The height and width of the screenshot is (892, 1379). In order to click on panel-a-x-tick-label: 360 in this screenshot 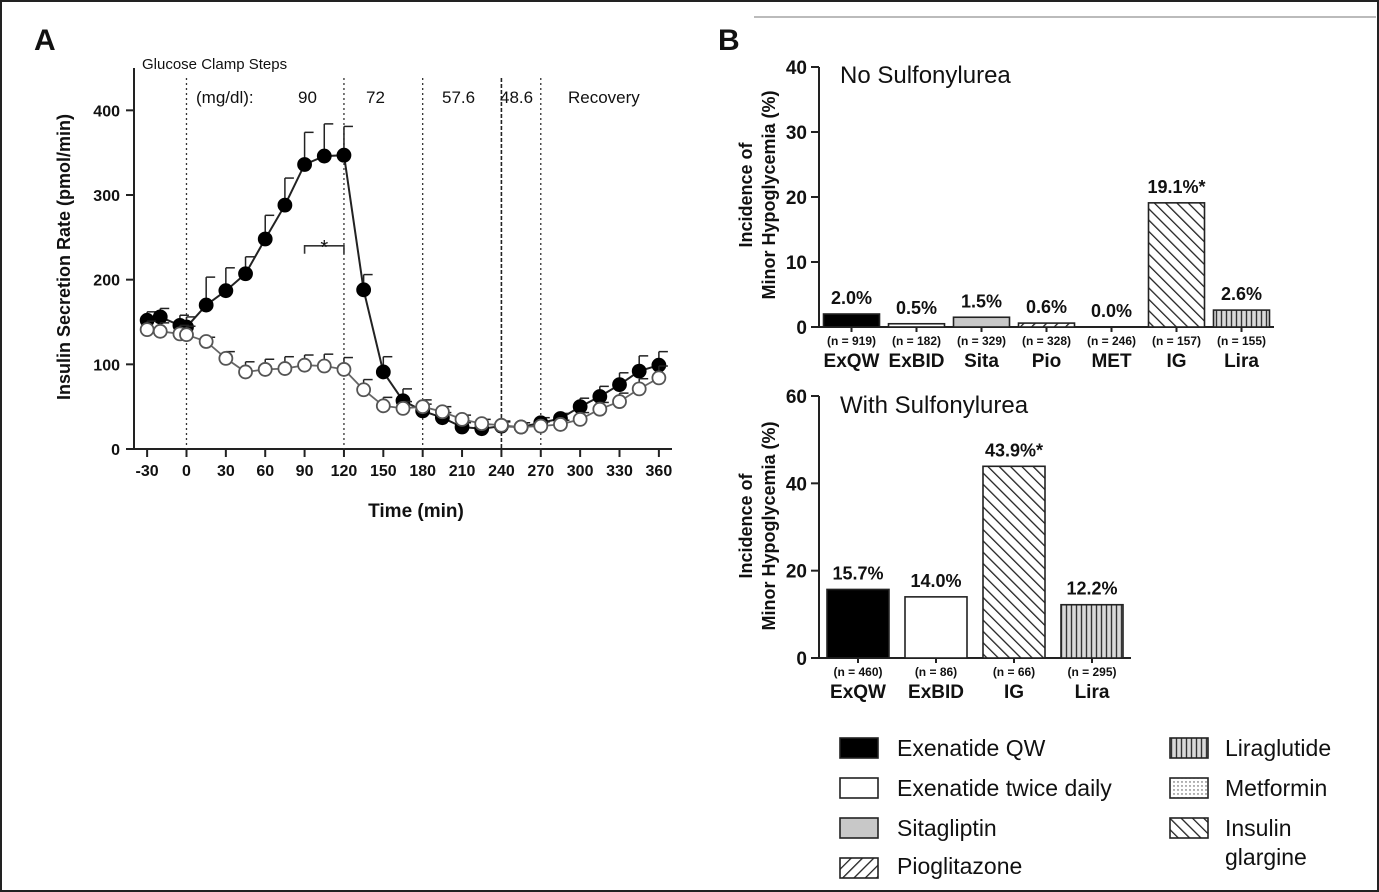, I will do `click(659, 471)`.